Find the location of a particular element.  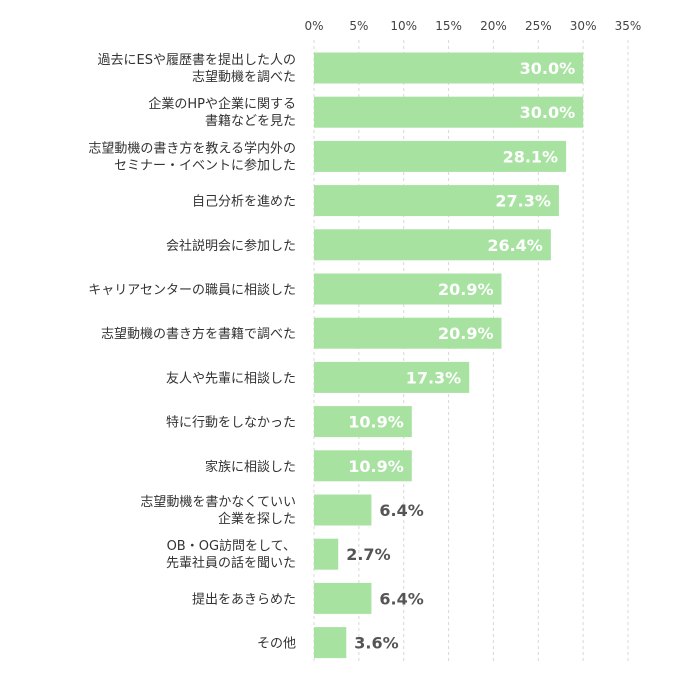

x-tick-label: 25% is located at coordinates (538, 26).